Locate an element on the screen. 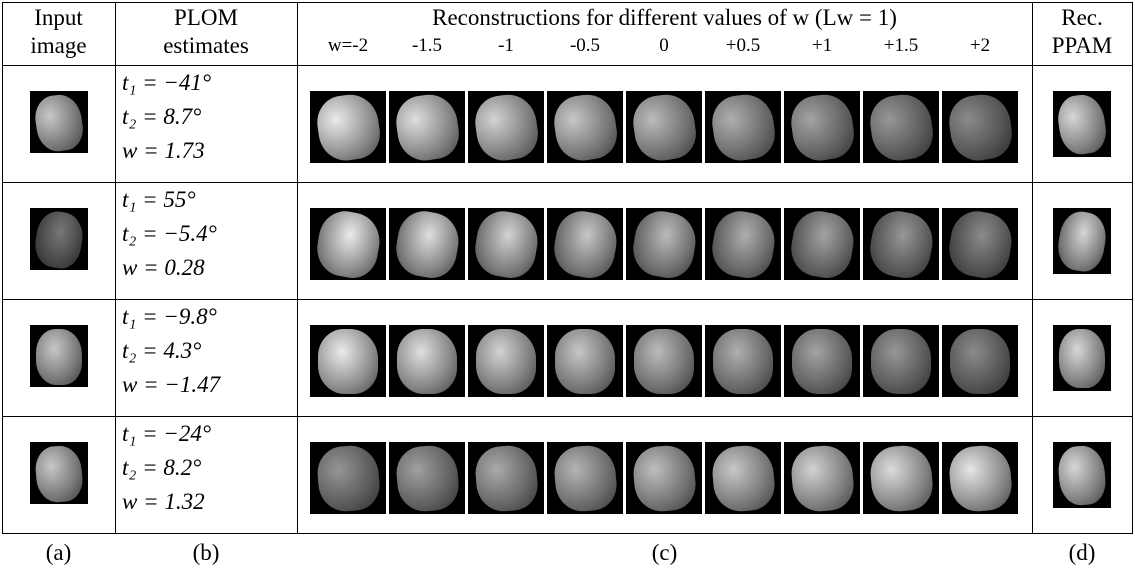 This screenshot has width=1135, height=568. w-label: +1 is located at coordinates (822, 45).